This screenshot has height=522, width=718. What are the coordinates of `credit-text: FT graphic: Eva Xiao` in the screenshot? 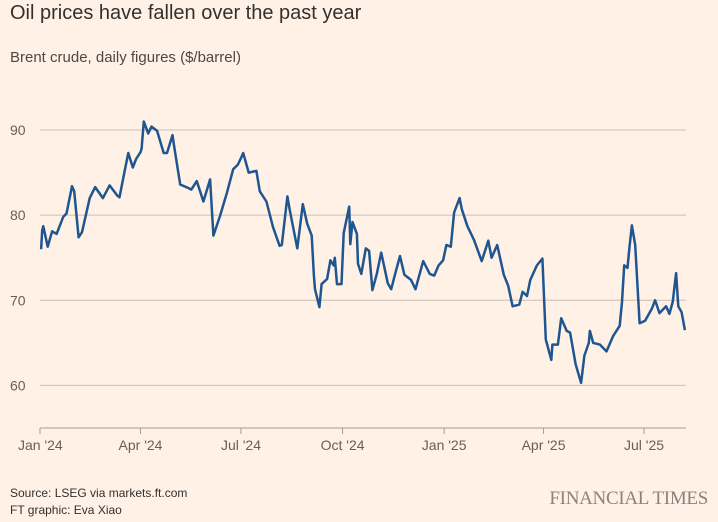 It's located at (66, 510).